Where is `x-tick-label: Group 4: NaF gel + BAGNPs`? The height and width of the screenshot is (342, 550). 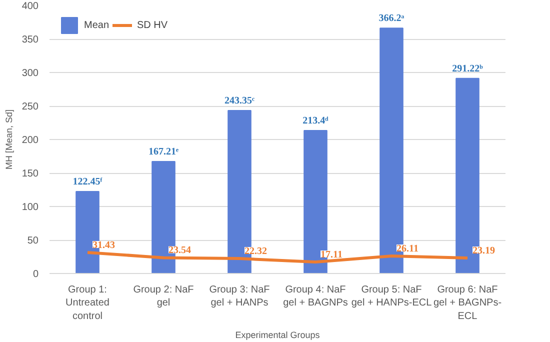 x-tick-label: Group 4: NaF gel + BAGNPs is located at coordinates (315, 296).